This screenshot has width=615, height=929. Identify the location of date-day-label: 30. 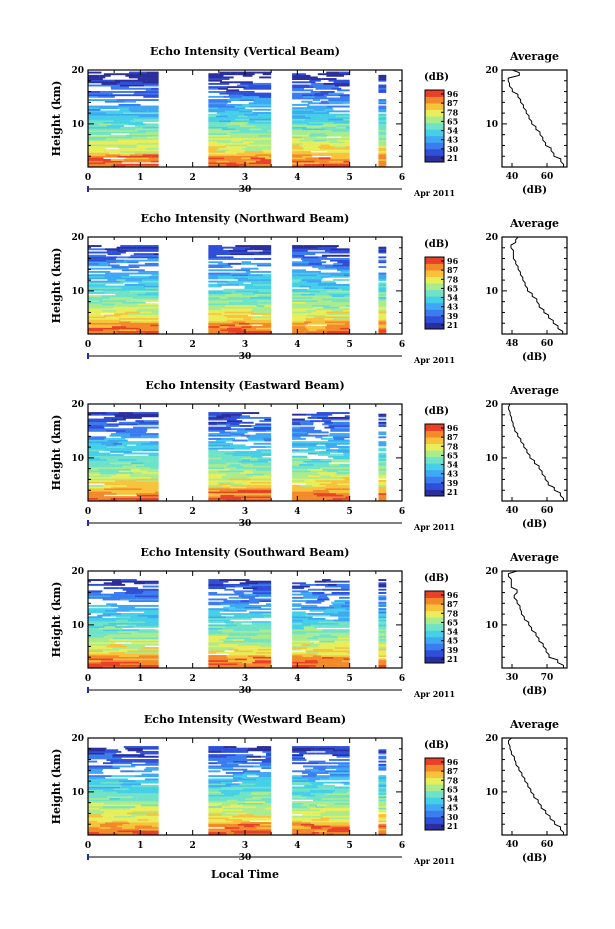
(245, 691).